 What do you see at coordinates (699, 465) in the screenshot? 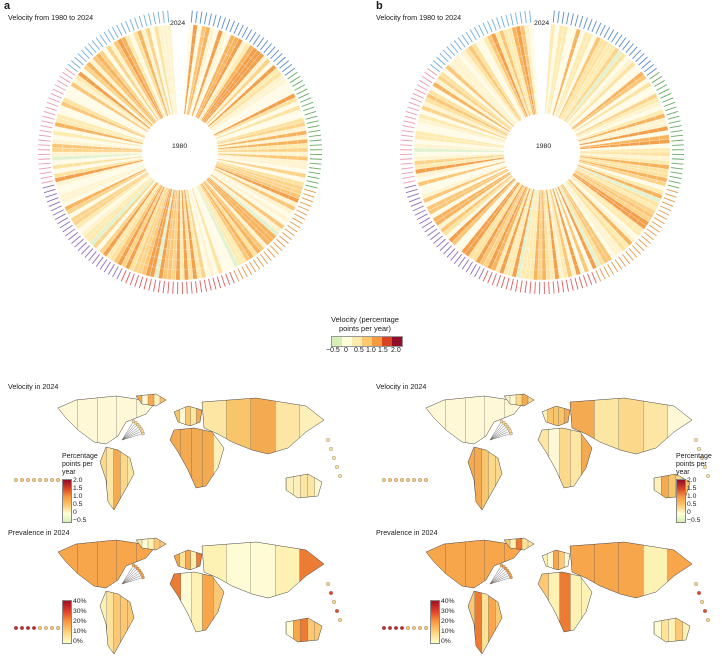
I see `map-velocity-legend-title-b: Percentage points per year` at bounding box center [699, 465].